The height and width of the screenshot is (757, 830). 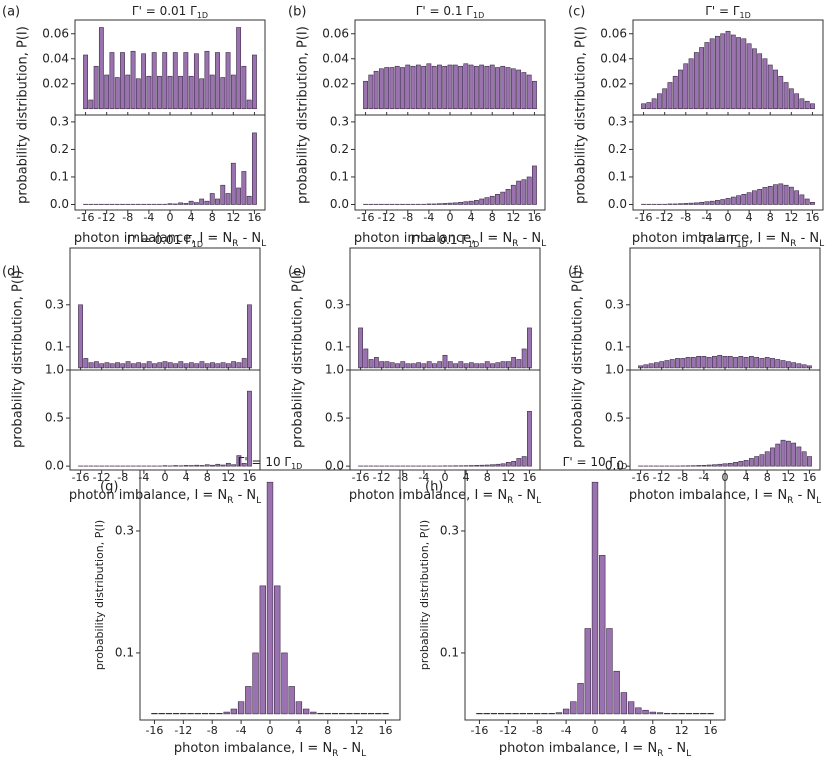 What do you see at coordinates (55, 58) in the screenshot?
I see `y-tick-label: 0.04` at bounding box center [55, 58].